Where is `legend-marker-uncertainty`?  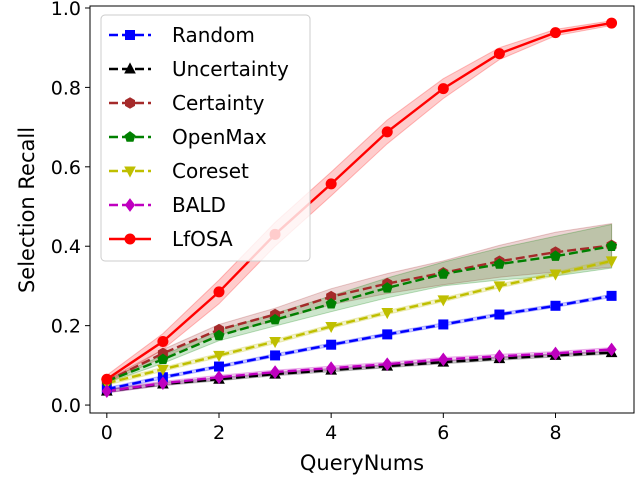 legend-marker-uncertainty is located at coordinates (130, 68).